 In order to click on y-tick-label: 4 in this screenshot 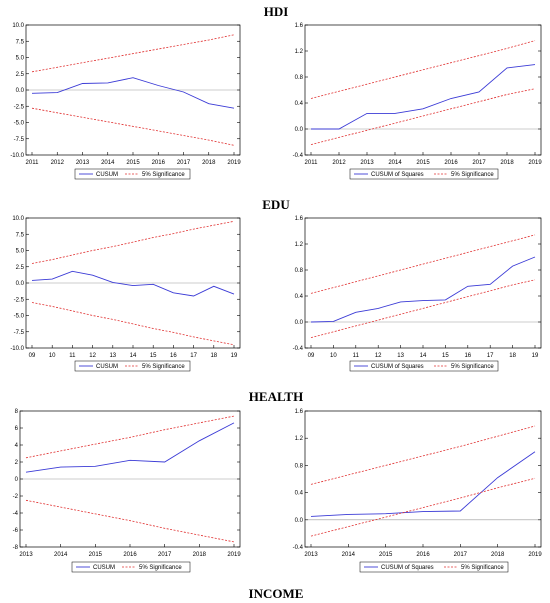, I will do `click(17, 446)`.